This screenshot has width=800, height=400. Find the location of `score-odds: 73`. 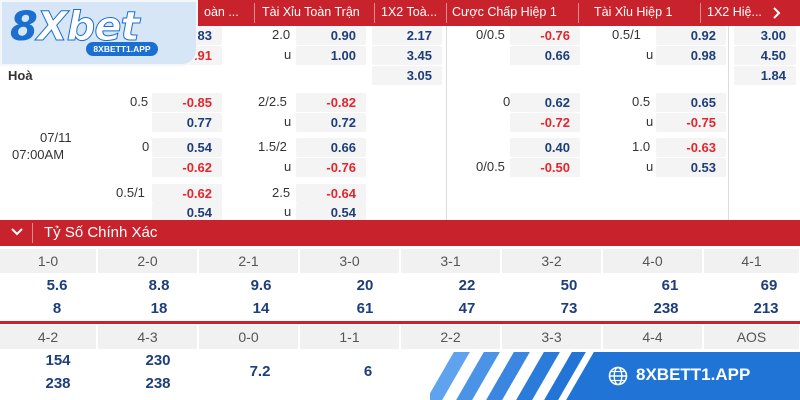

score-odds: 73 is located at coordinates (569, 308).